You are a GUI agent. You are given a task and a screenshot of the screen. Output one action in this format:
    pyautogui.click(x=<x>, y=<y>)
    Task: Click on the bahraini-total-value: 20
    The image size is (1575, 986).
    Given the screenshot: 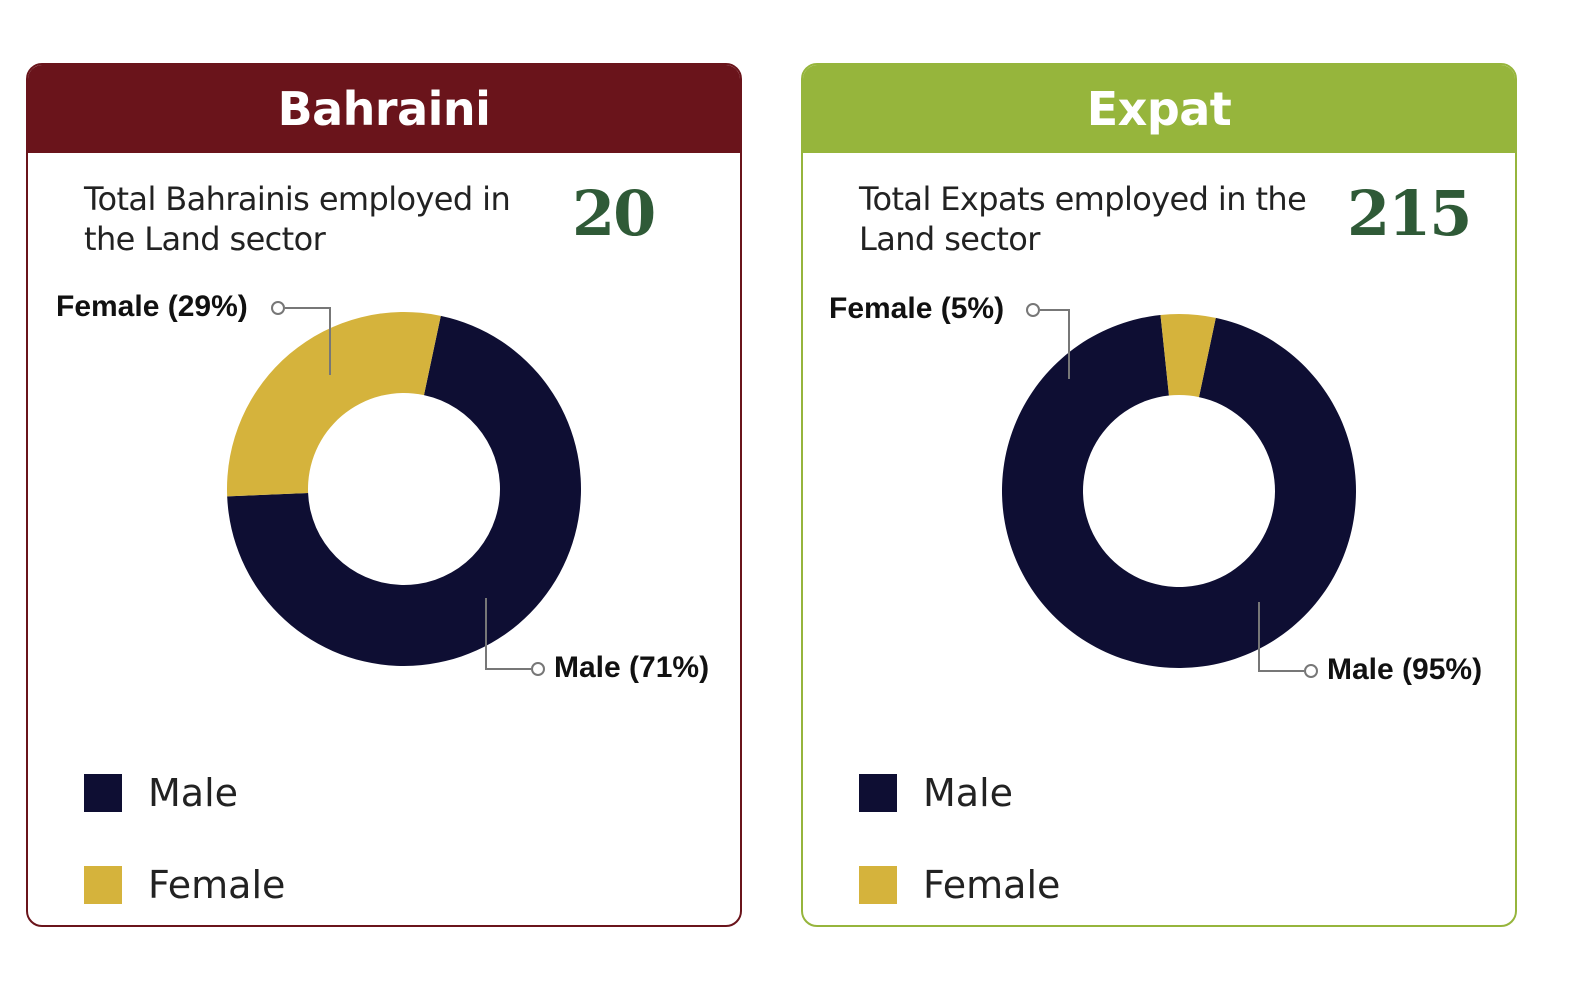 What is the action you would take?
    pyautogui.click(x=614, y=213)
    